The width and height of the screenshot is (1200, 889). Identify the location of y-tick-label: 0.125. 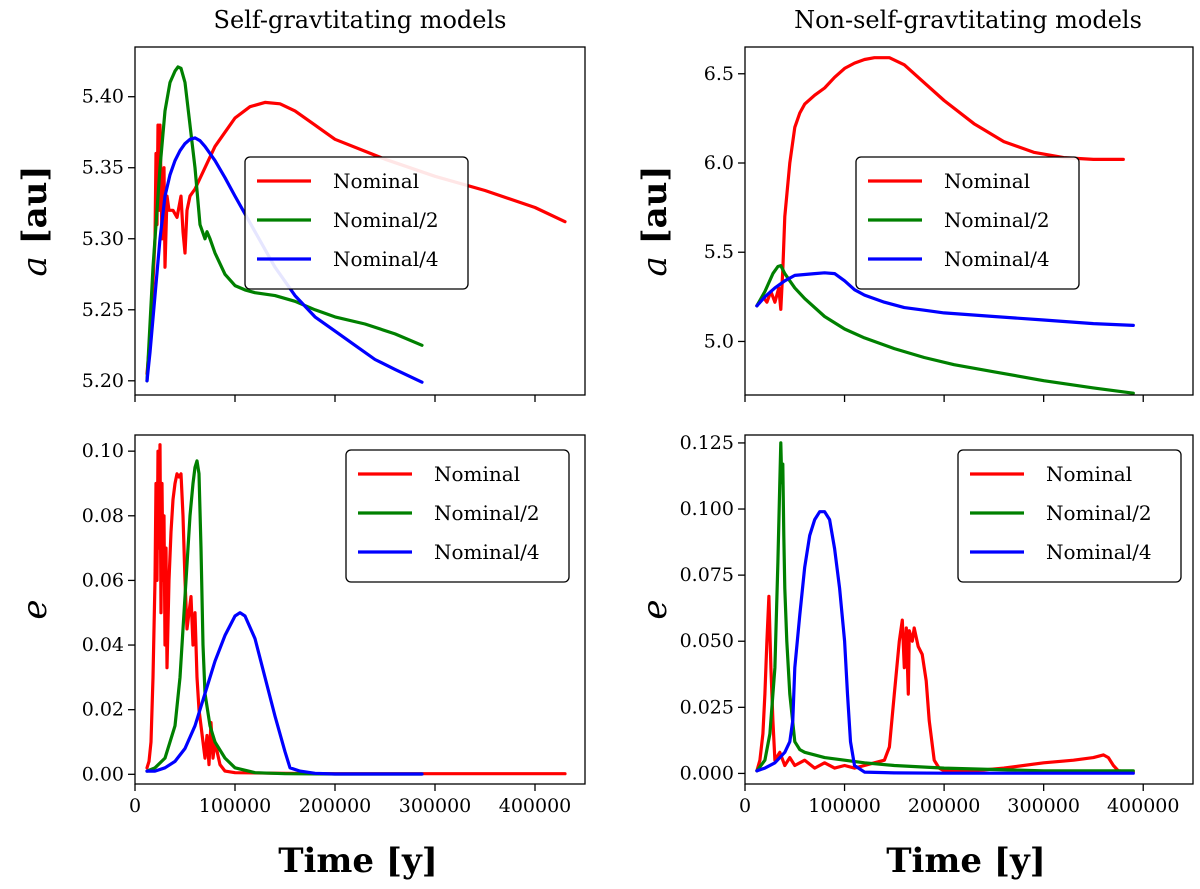
(707, 443).